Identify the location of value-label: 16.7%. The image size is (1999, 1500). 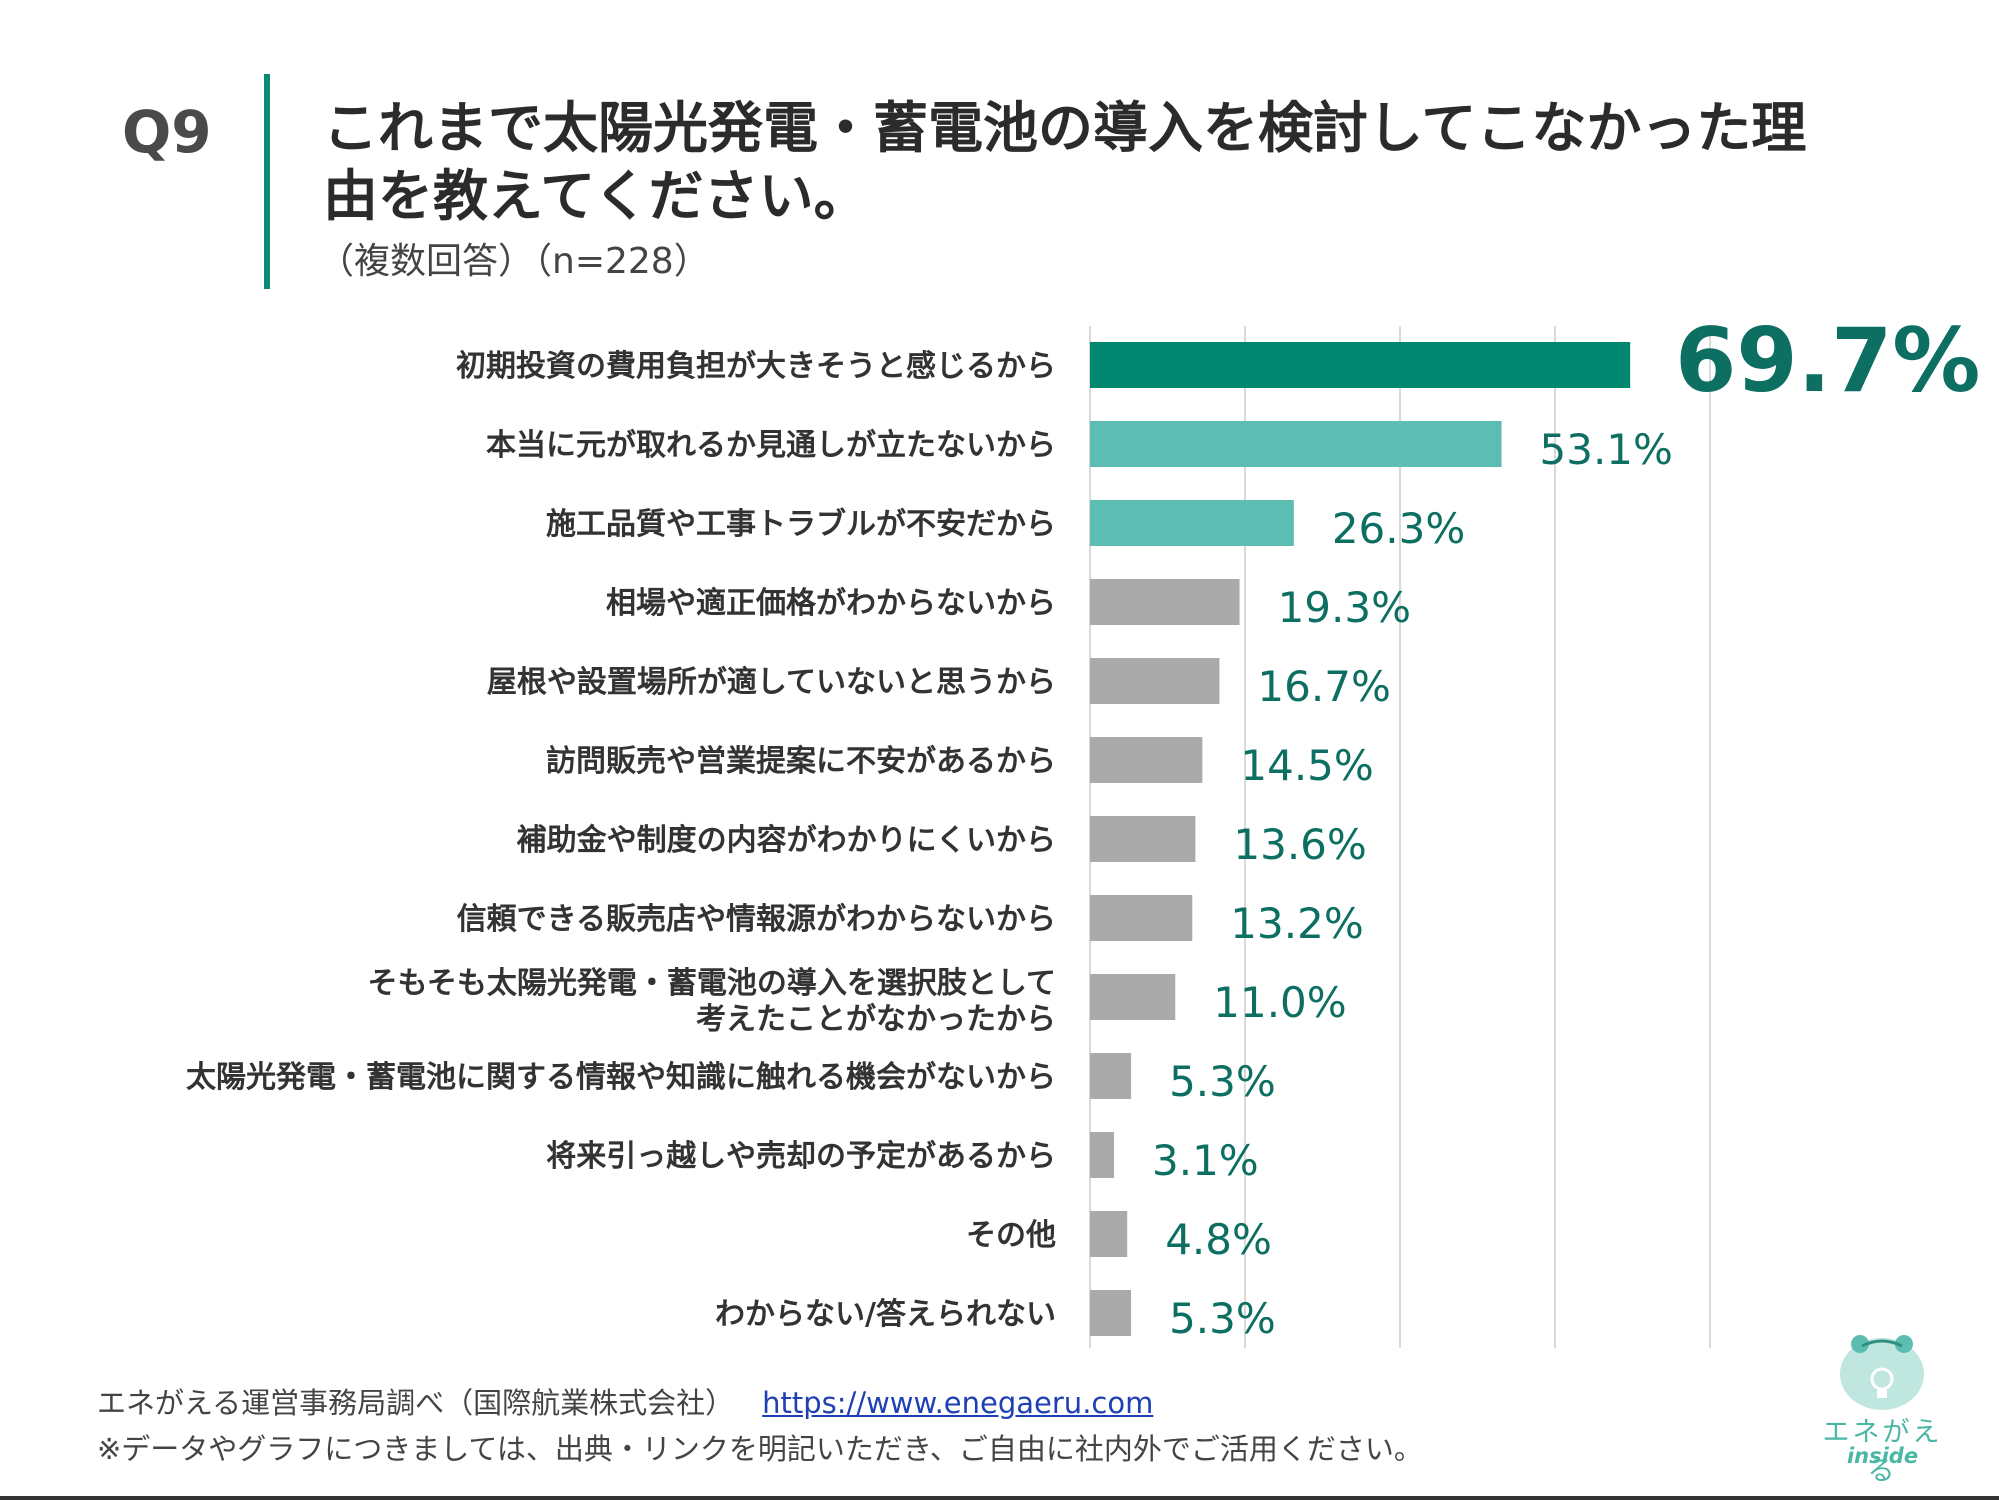
(1323, 686).